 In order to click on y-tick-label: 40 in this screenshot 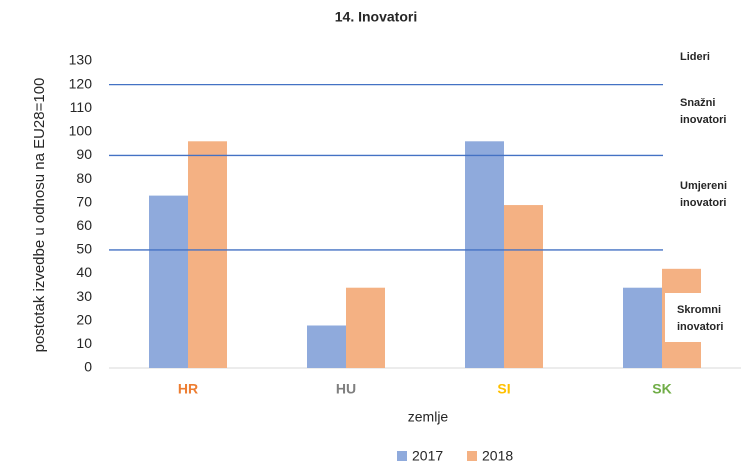, I will do `click(84, 272)`.